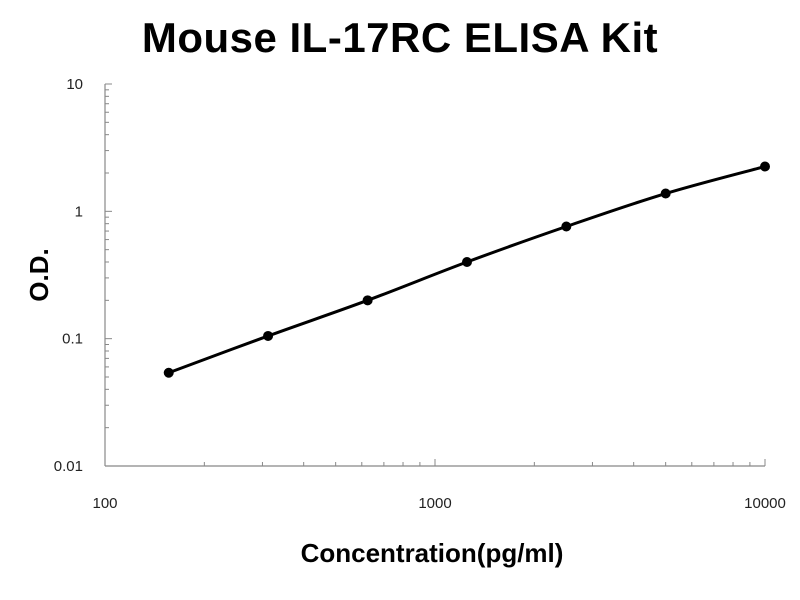 Image resolution: width=800 pixels, height=600 pixels. What do you see at coordinates (765, 503) in the screenshot?
I see `x-tick-label: 10000` at bounding box center [765, 503].